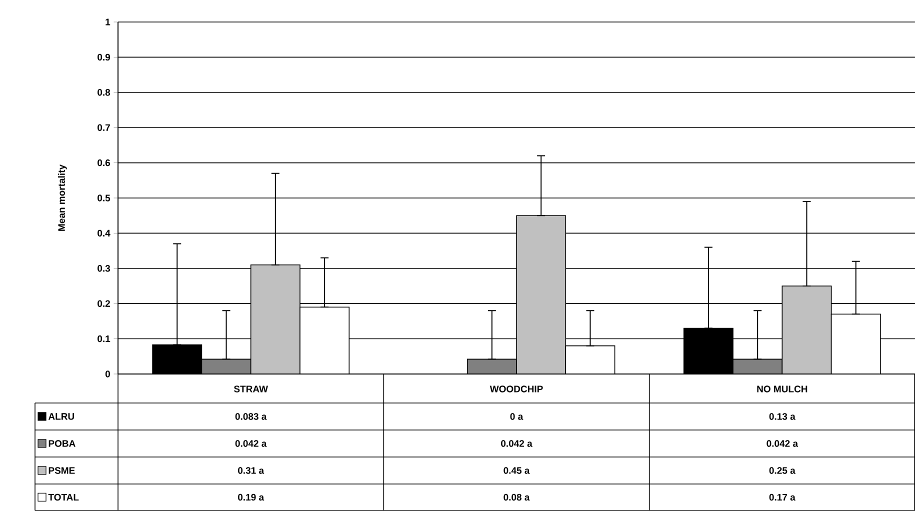 This screenshot has width=915, height=511. I want to click on data-label: 0.17 a, so click(782, 497).